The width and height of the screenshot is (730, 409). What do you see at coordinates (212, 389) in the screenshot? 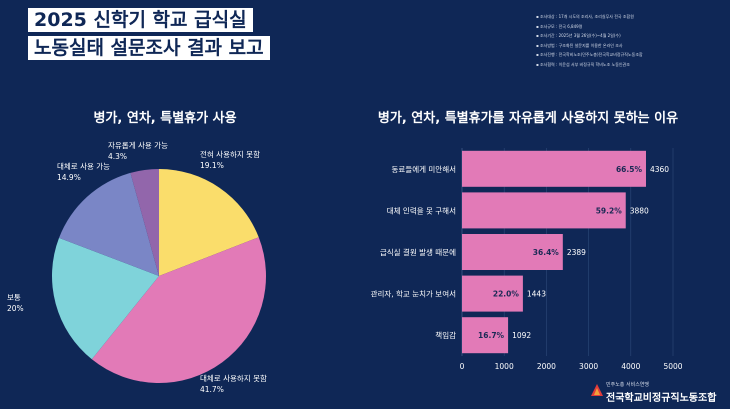
I see `pie-slice-value: 41.7%` at bounding box center [212, 389].